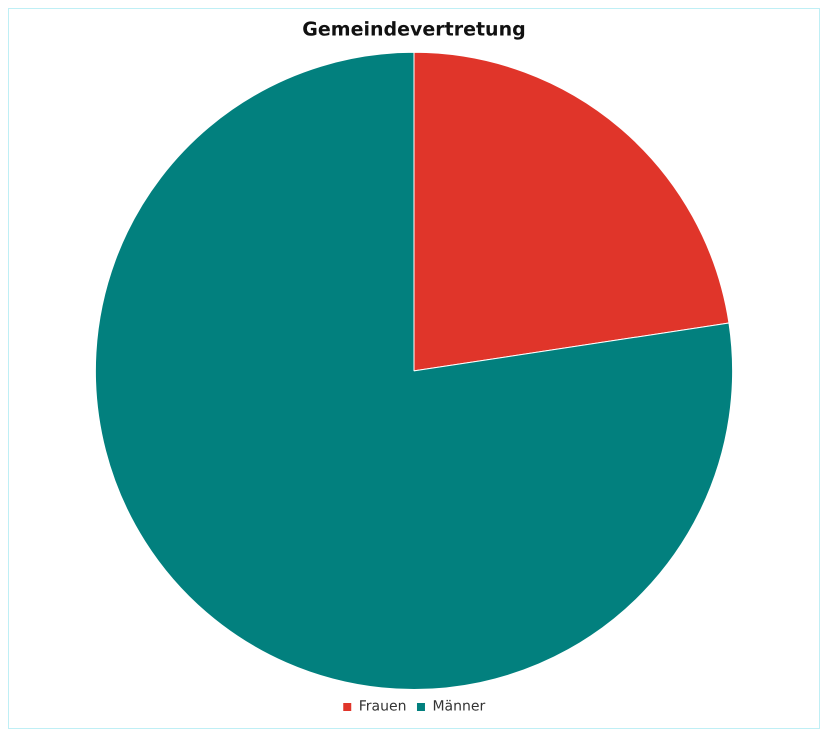 The width and height of the screenshot is (828, 737). Describe the element at coordinates (414, 29) in the screenshot. I see `chart-title: Gemeindevertretung` at that location.